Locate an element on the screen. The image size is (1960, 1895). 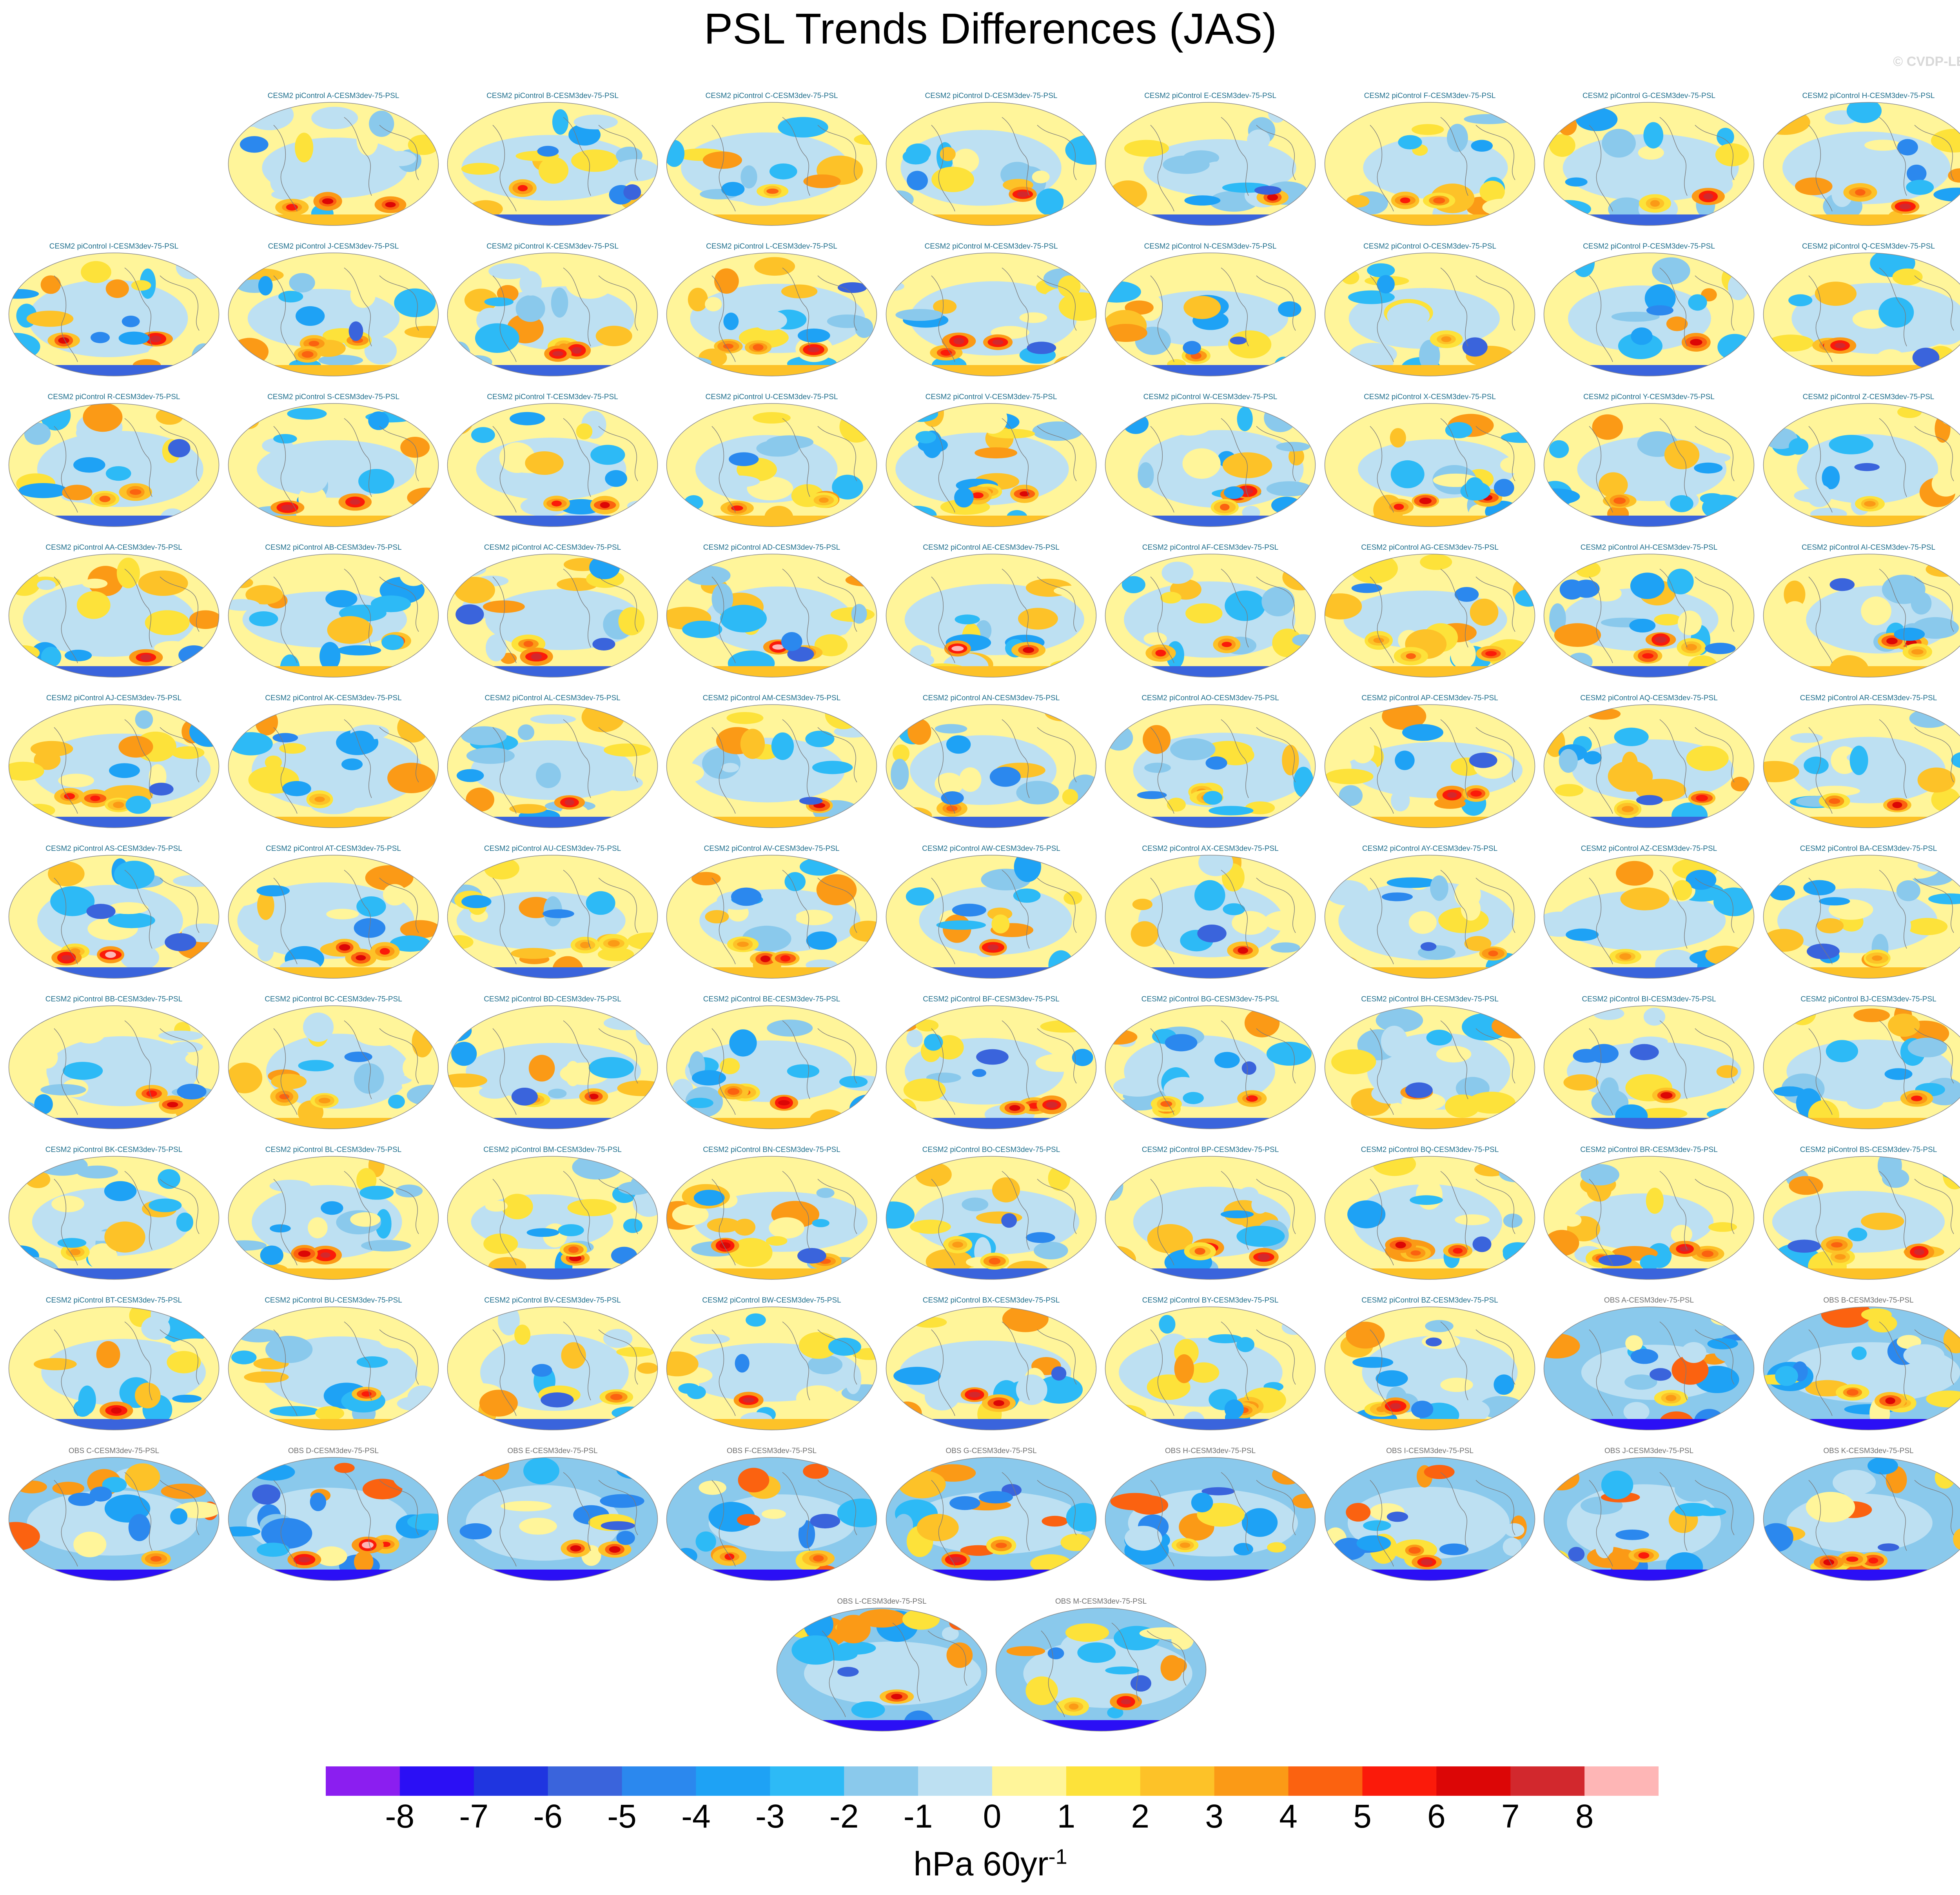
map-panel: OBS K-CESM3dev-75-PSL is located at coordinates (1861, 1515).